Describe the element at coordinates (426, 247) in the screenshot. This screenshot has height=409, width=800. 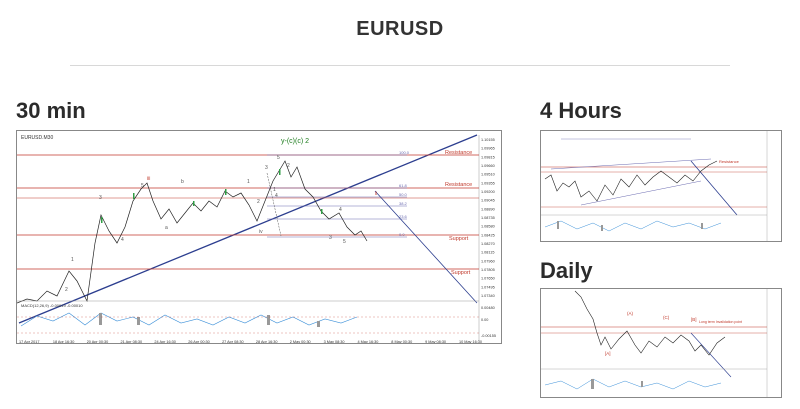
I see `projection-line` at that location.